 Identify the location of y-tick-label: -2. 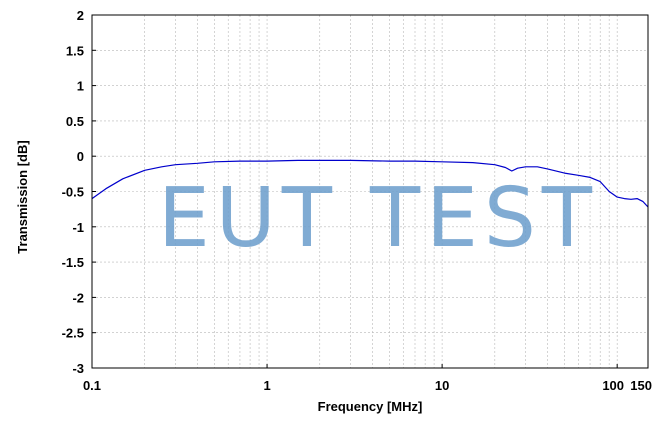
(78, 297).